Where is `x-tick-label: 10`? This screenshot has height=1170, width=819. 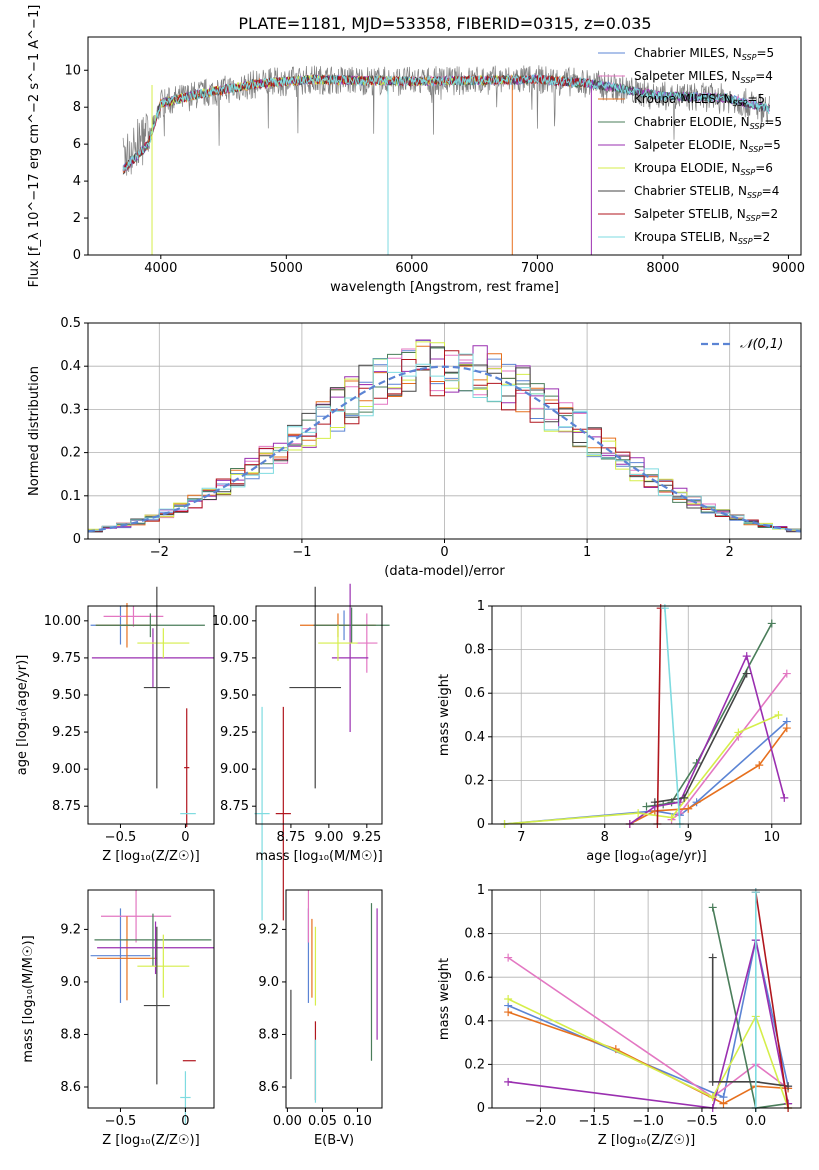
x-tick-label: 10 is located at coordinates (771, 837).